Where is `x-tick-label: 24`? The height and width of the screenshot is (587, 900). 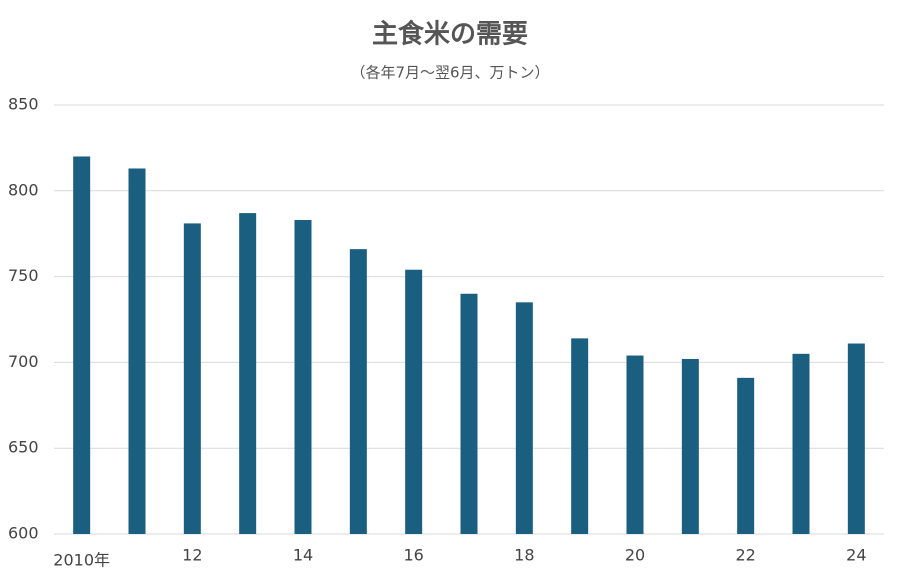 x-tick-label: 24 is located at coordinates (856, 555).